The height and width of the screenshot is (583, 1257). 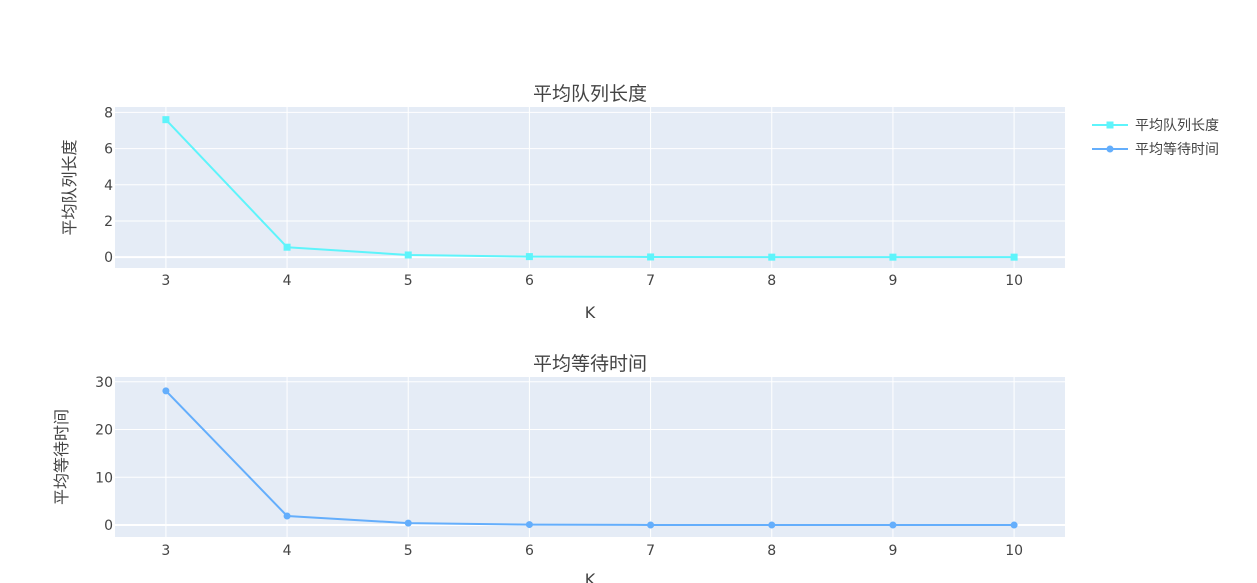 What do you see at coordinates (1110, 125) in the screenshot?
I see `legend-marker-square` at bounding box center [1110, 125].